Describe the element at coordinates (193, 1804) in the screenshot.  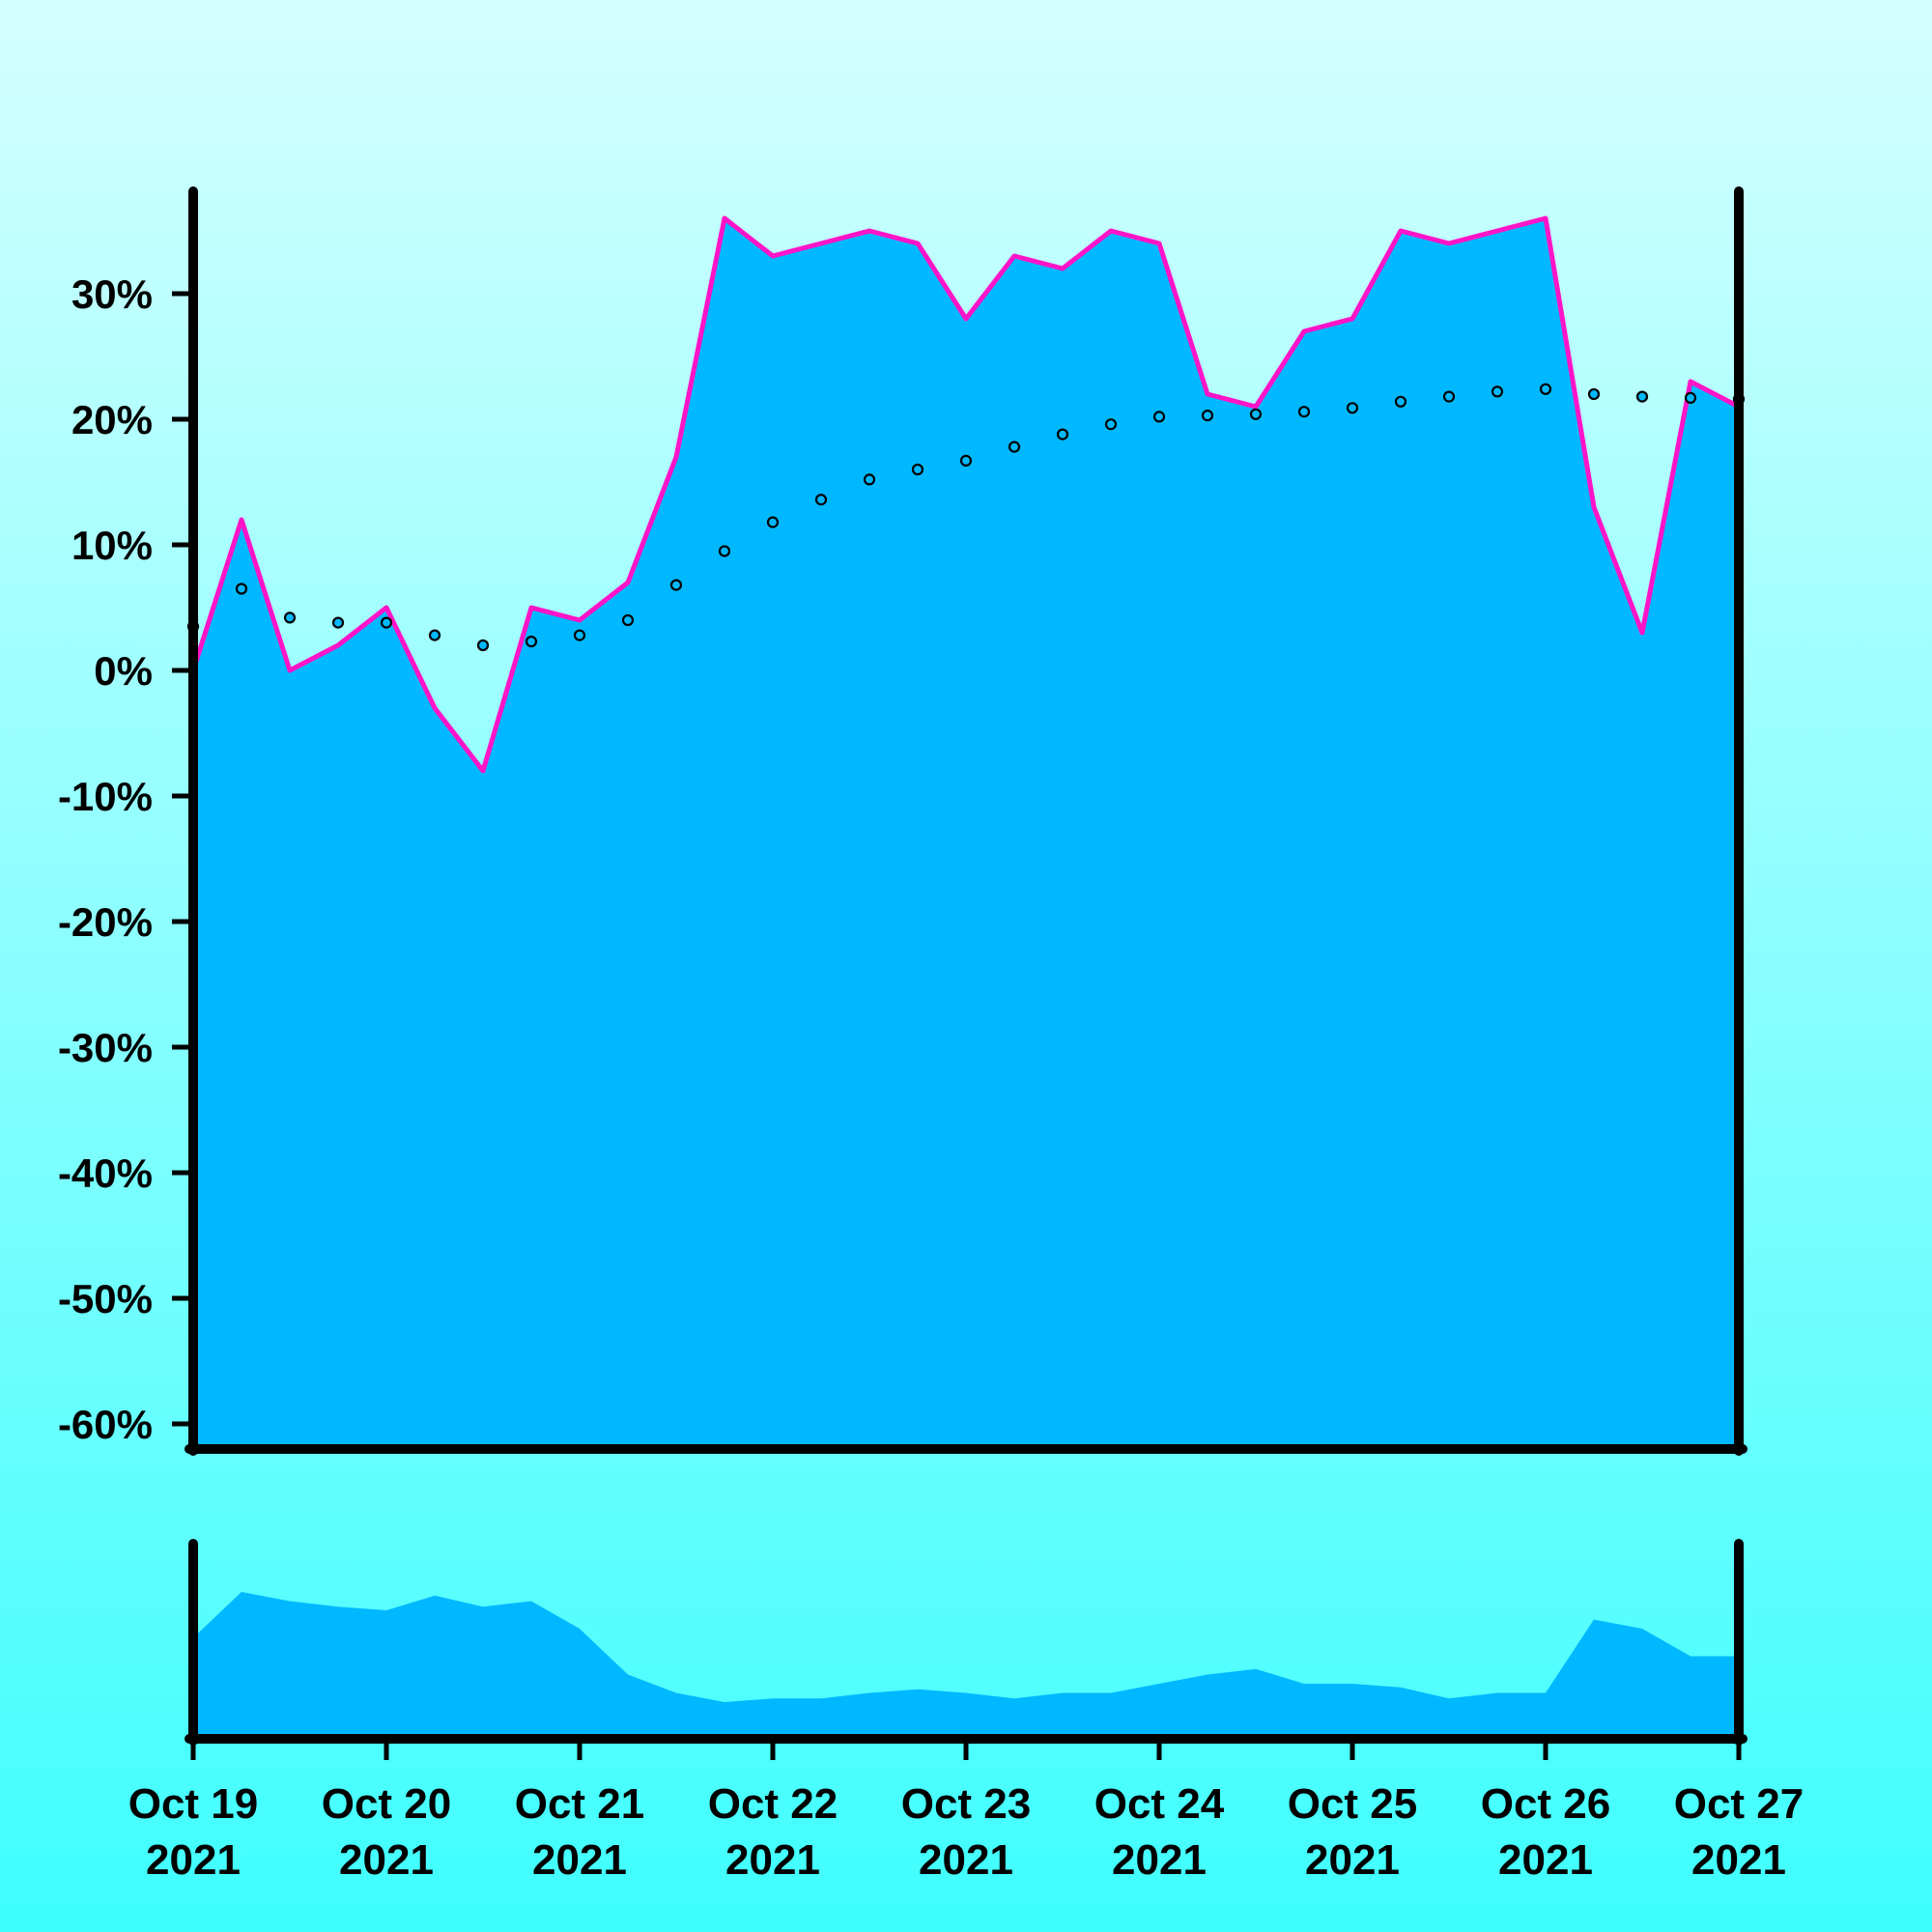
I see `x-tick-label-date: Oct 19` at that location.